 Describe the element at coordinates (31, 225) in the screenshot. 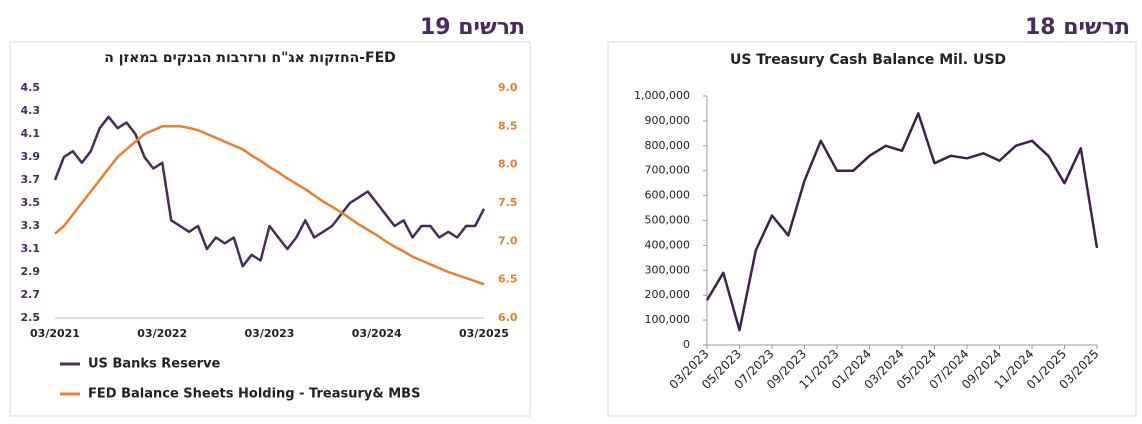

I see `y-tick-label: 3.3` at that location.